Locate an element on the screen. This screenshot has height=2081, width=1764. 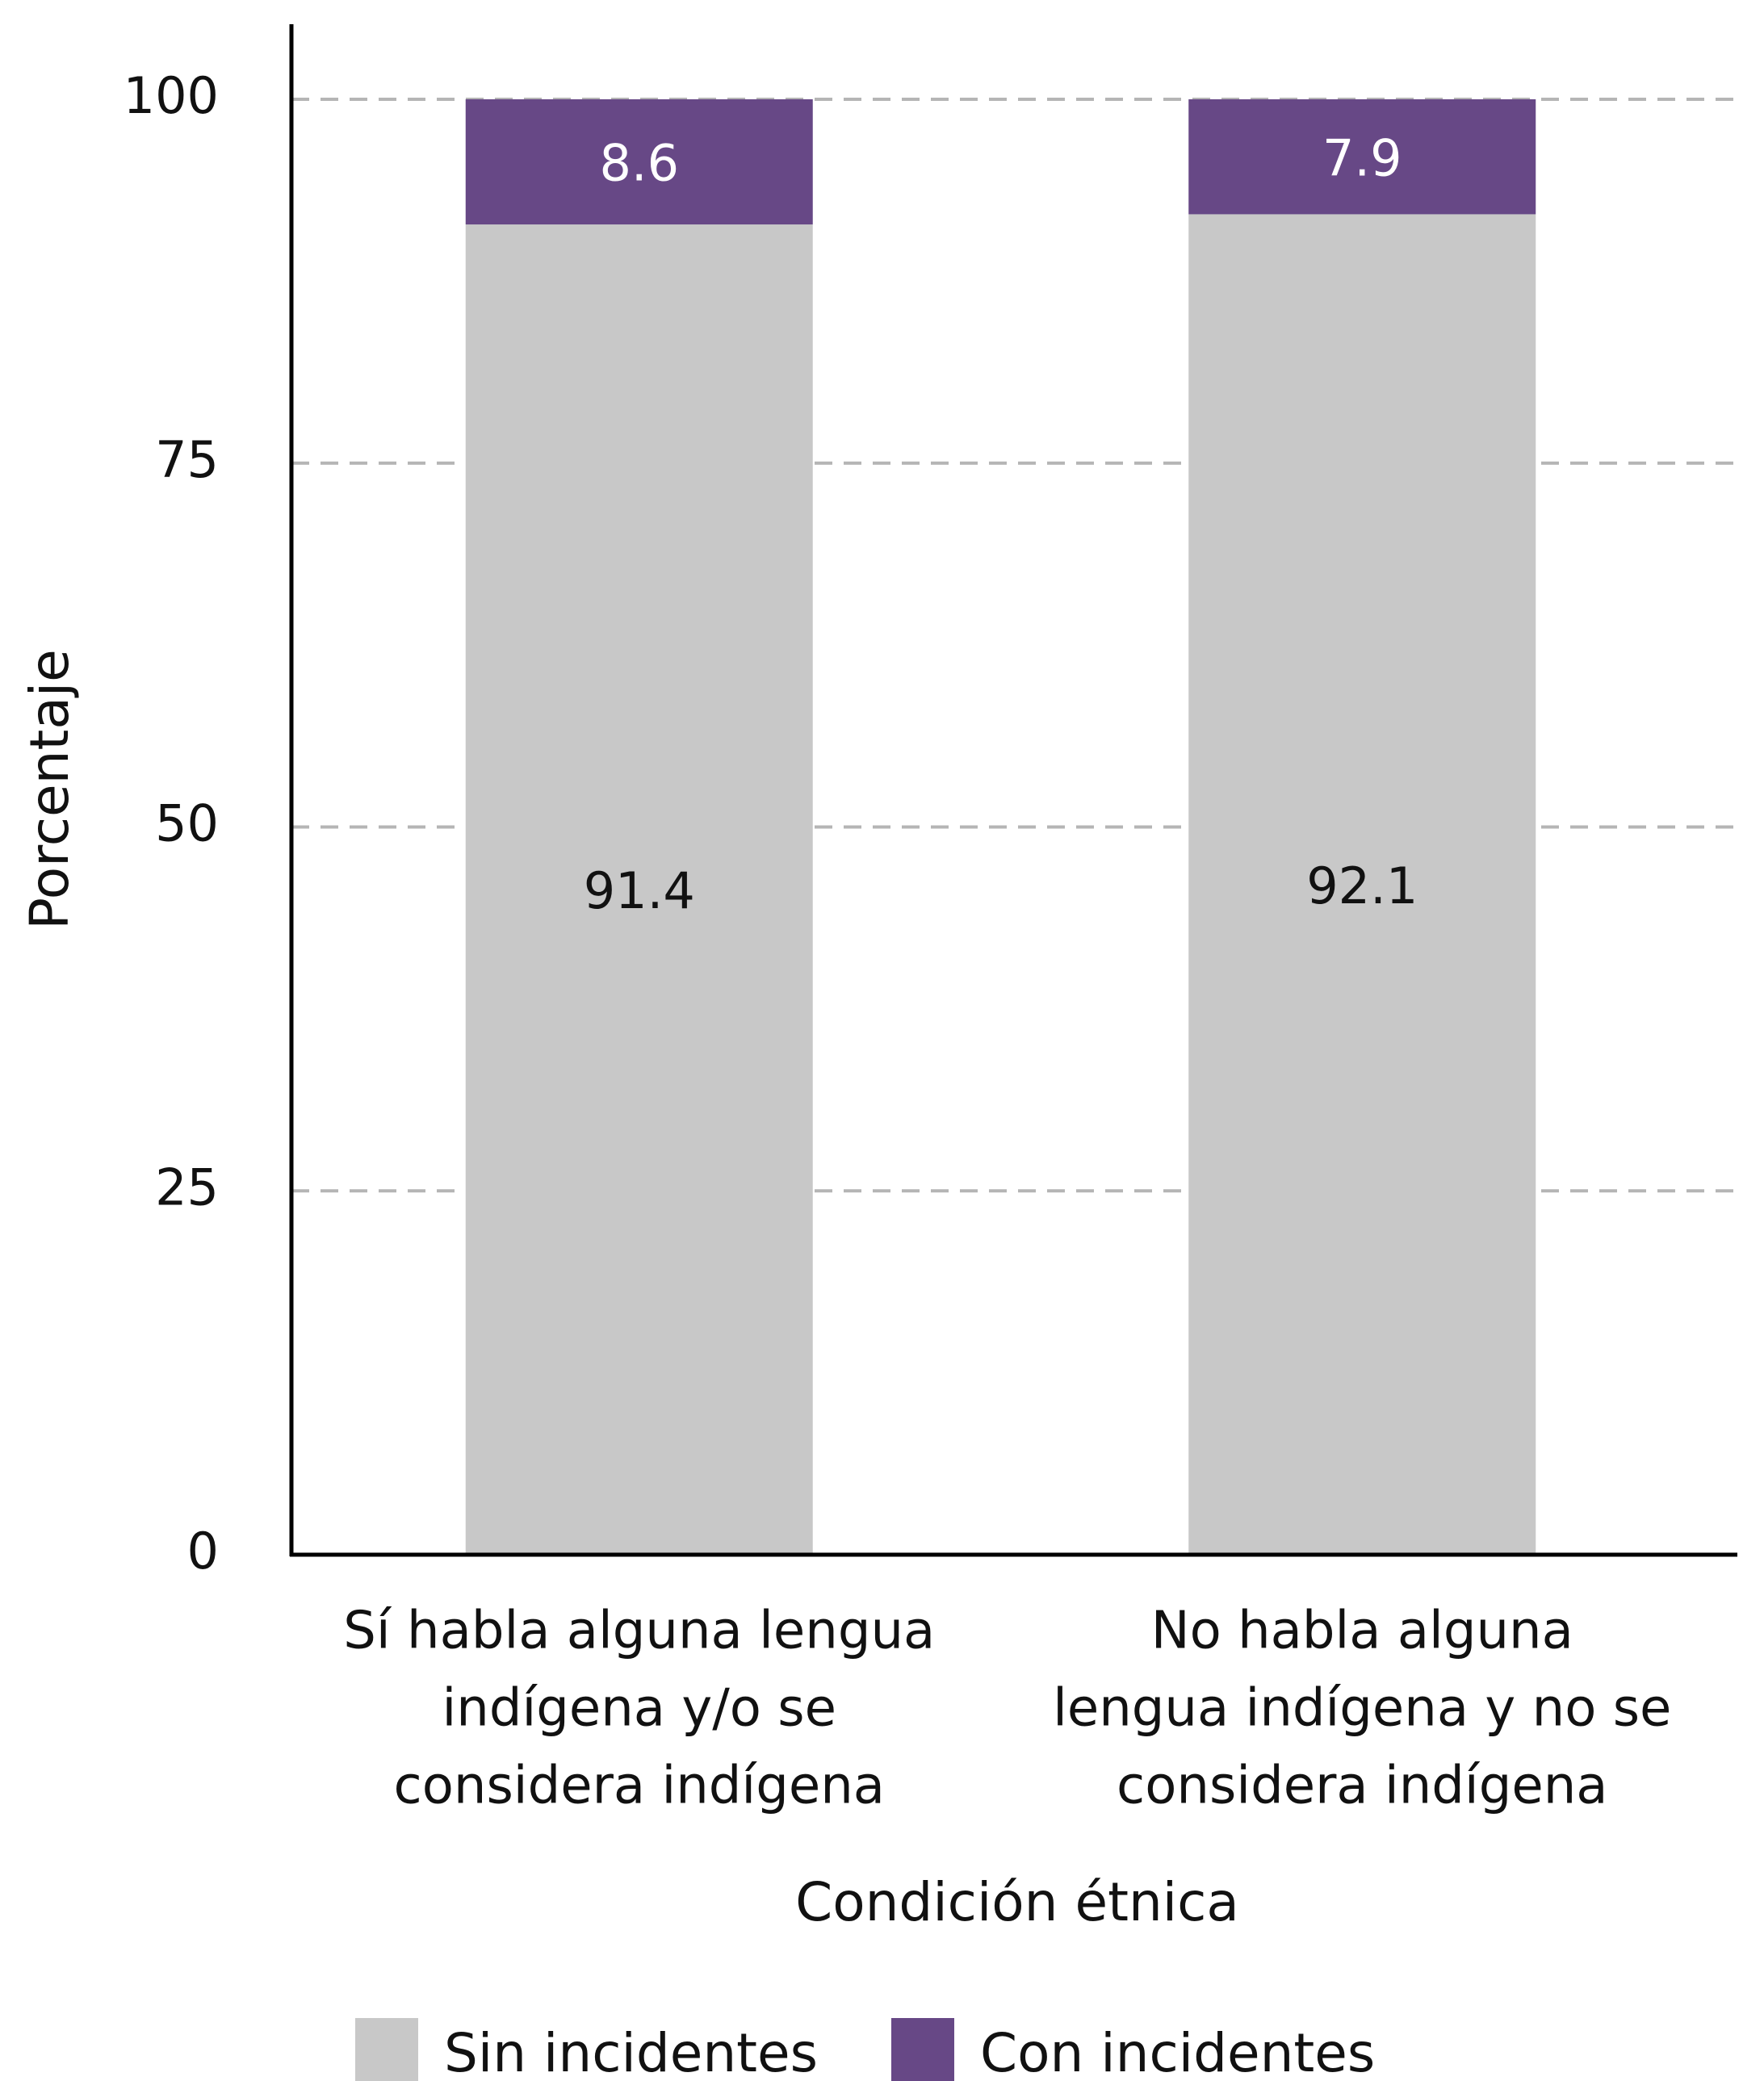
x-tick-label: lengua indígena y no se is located at coordinates (1362, 1709).